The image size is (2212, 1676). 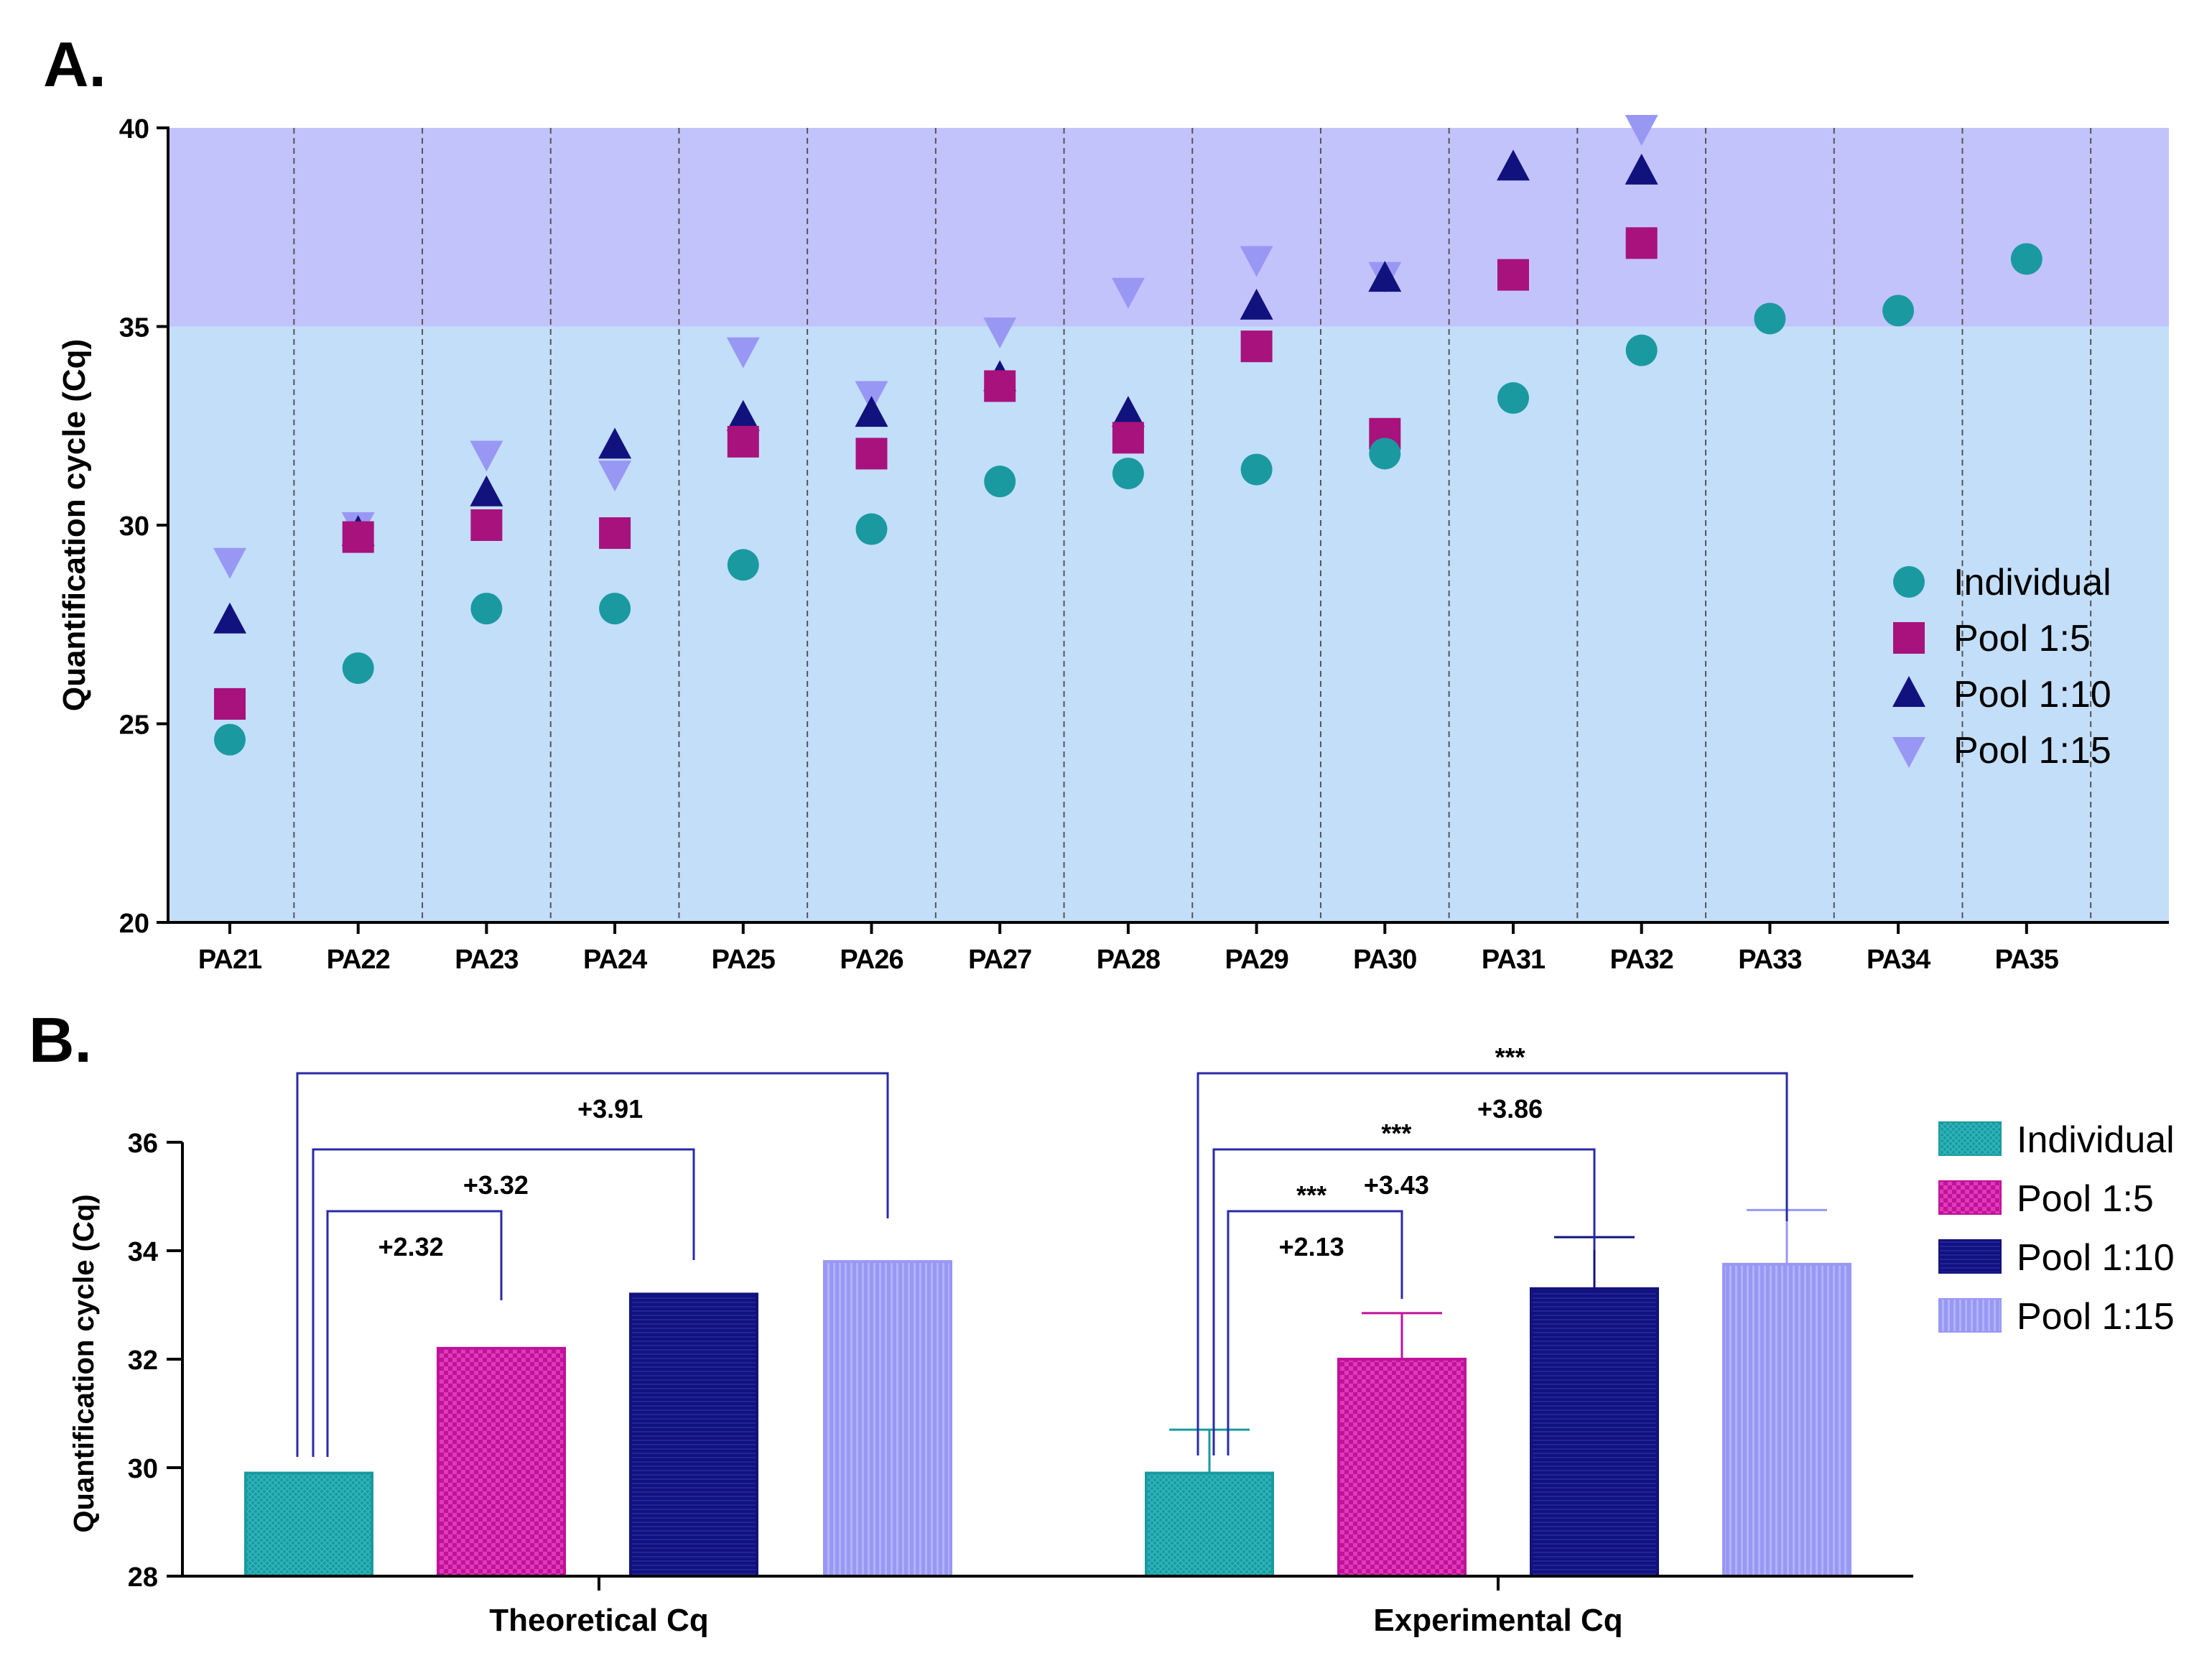 What do you see at coordinates (2032, 751) in the screenshot?
I see `a-legend-label: Pool 1:15` at bounding box center [2032, 751].